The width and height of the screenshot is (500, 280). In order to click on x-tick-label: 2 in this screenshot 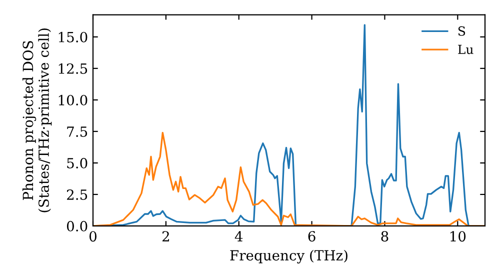, I will do `click(165, 236)`.